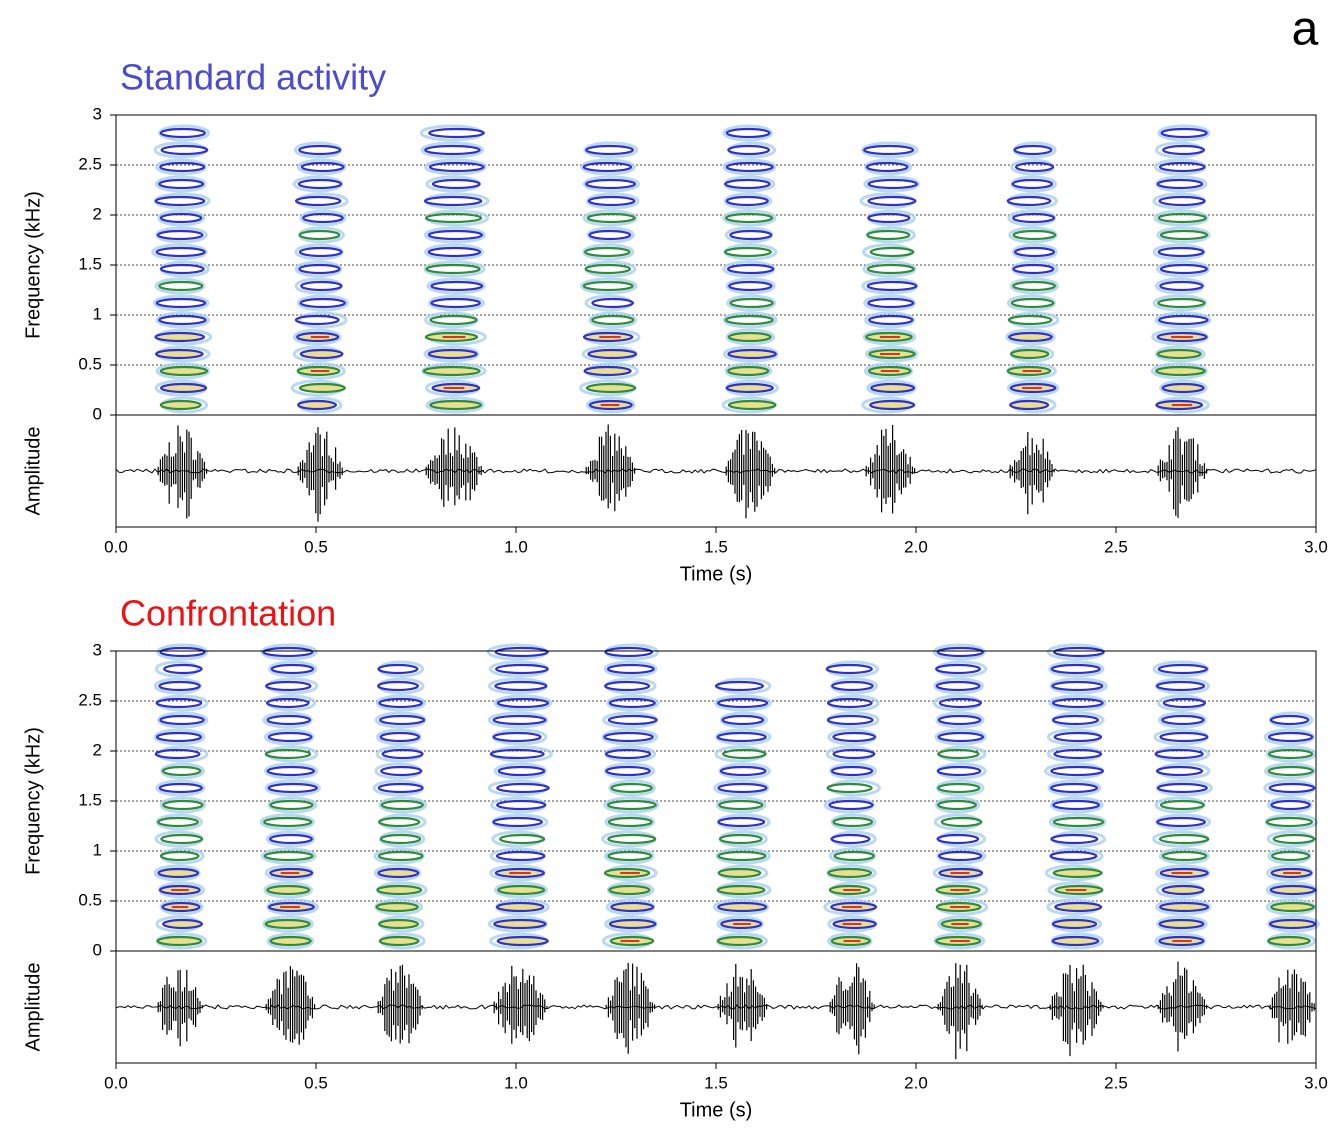 The height and width of the screenshot is (1128, 1335). Describe the element at coordinates (33, 471) in the screenshot. I see `amplitude-label: Amplitude` at that location.